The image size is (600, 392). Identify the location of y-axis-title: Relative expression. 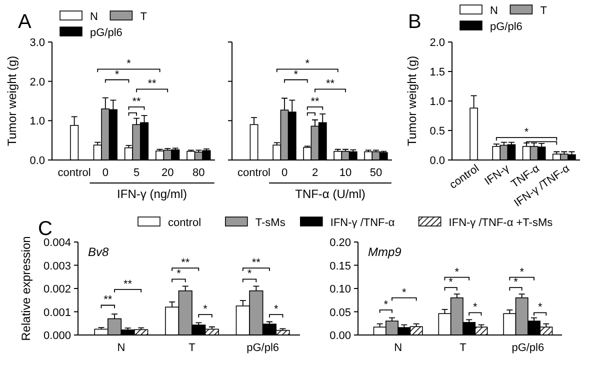
(26, 288).